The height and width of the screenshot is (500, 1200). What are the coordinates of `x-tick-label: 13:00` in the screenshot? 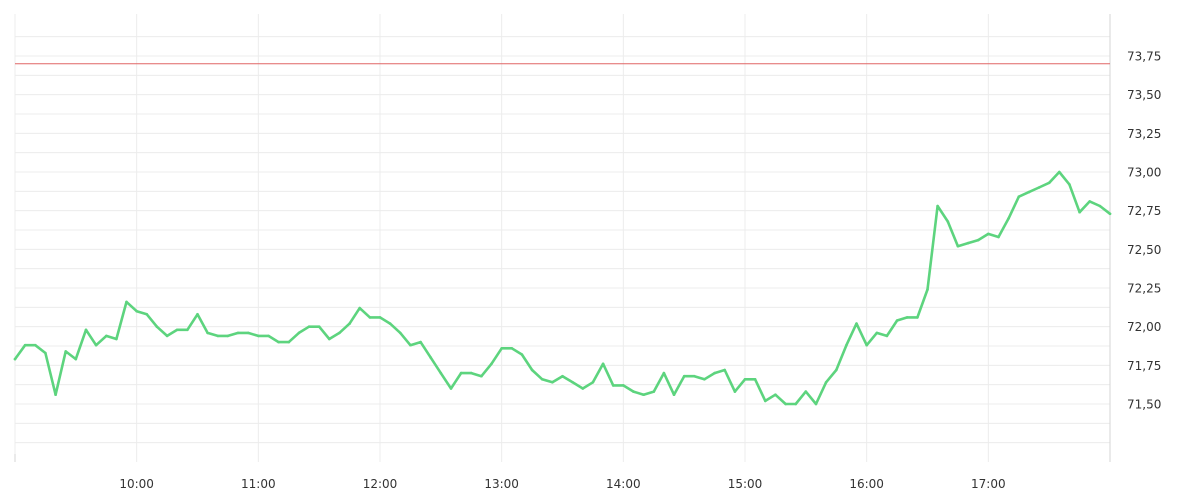 It's located at (501, 484).